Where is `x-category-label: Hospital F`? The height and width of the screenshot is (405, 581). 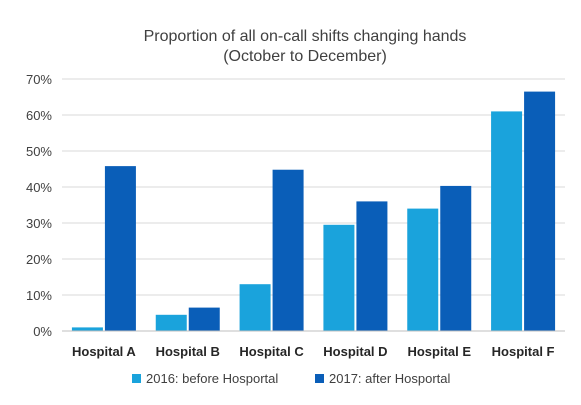
x-category-label: Hospital F is located at coordinates (523, 351).